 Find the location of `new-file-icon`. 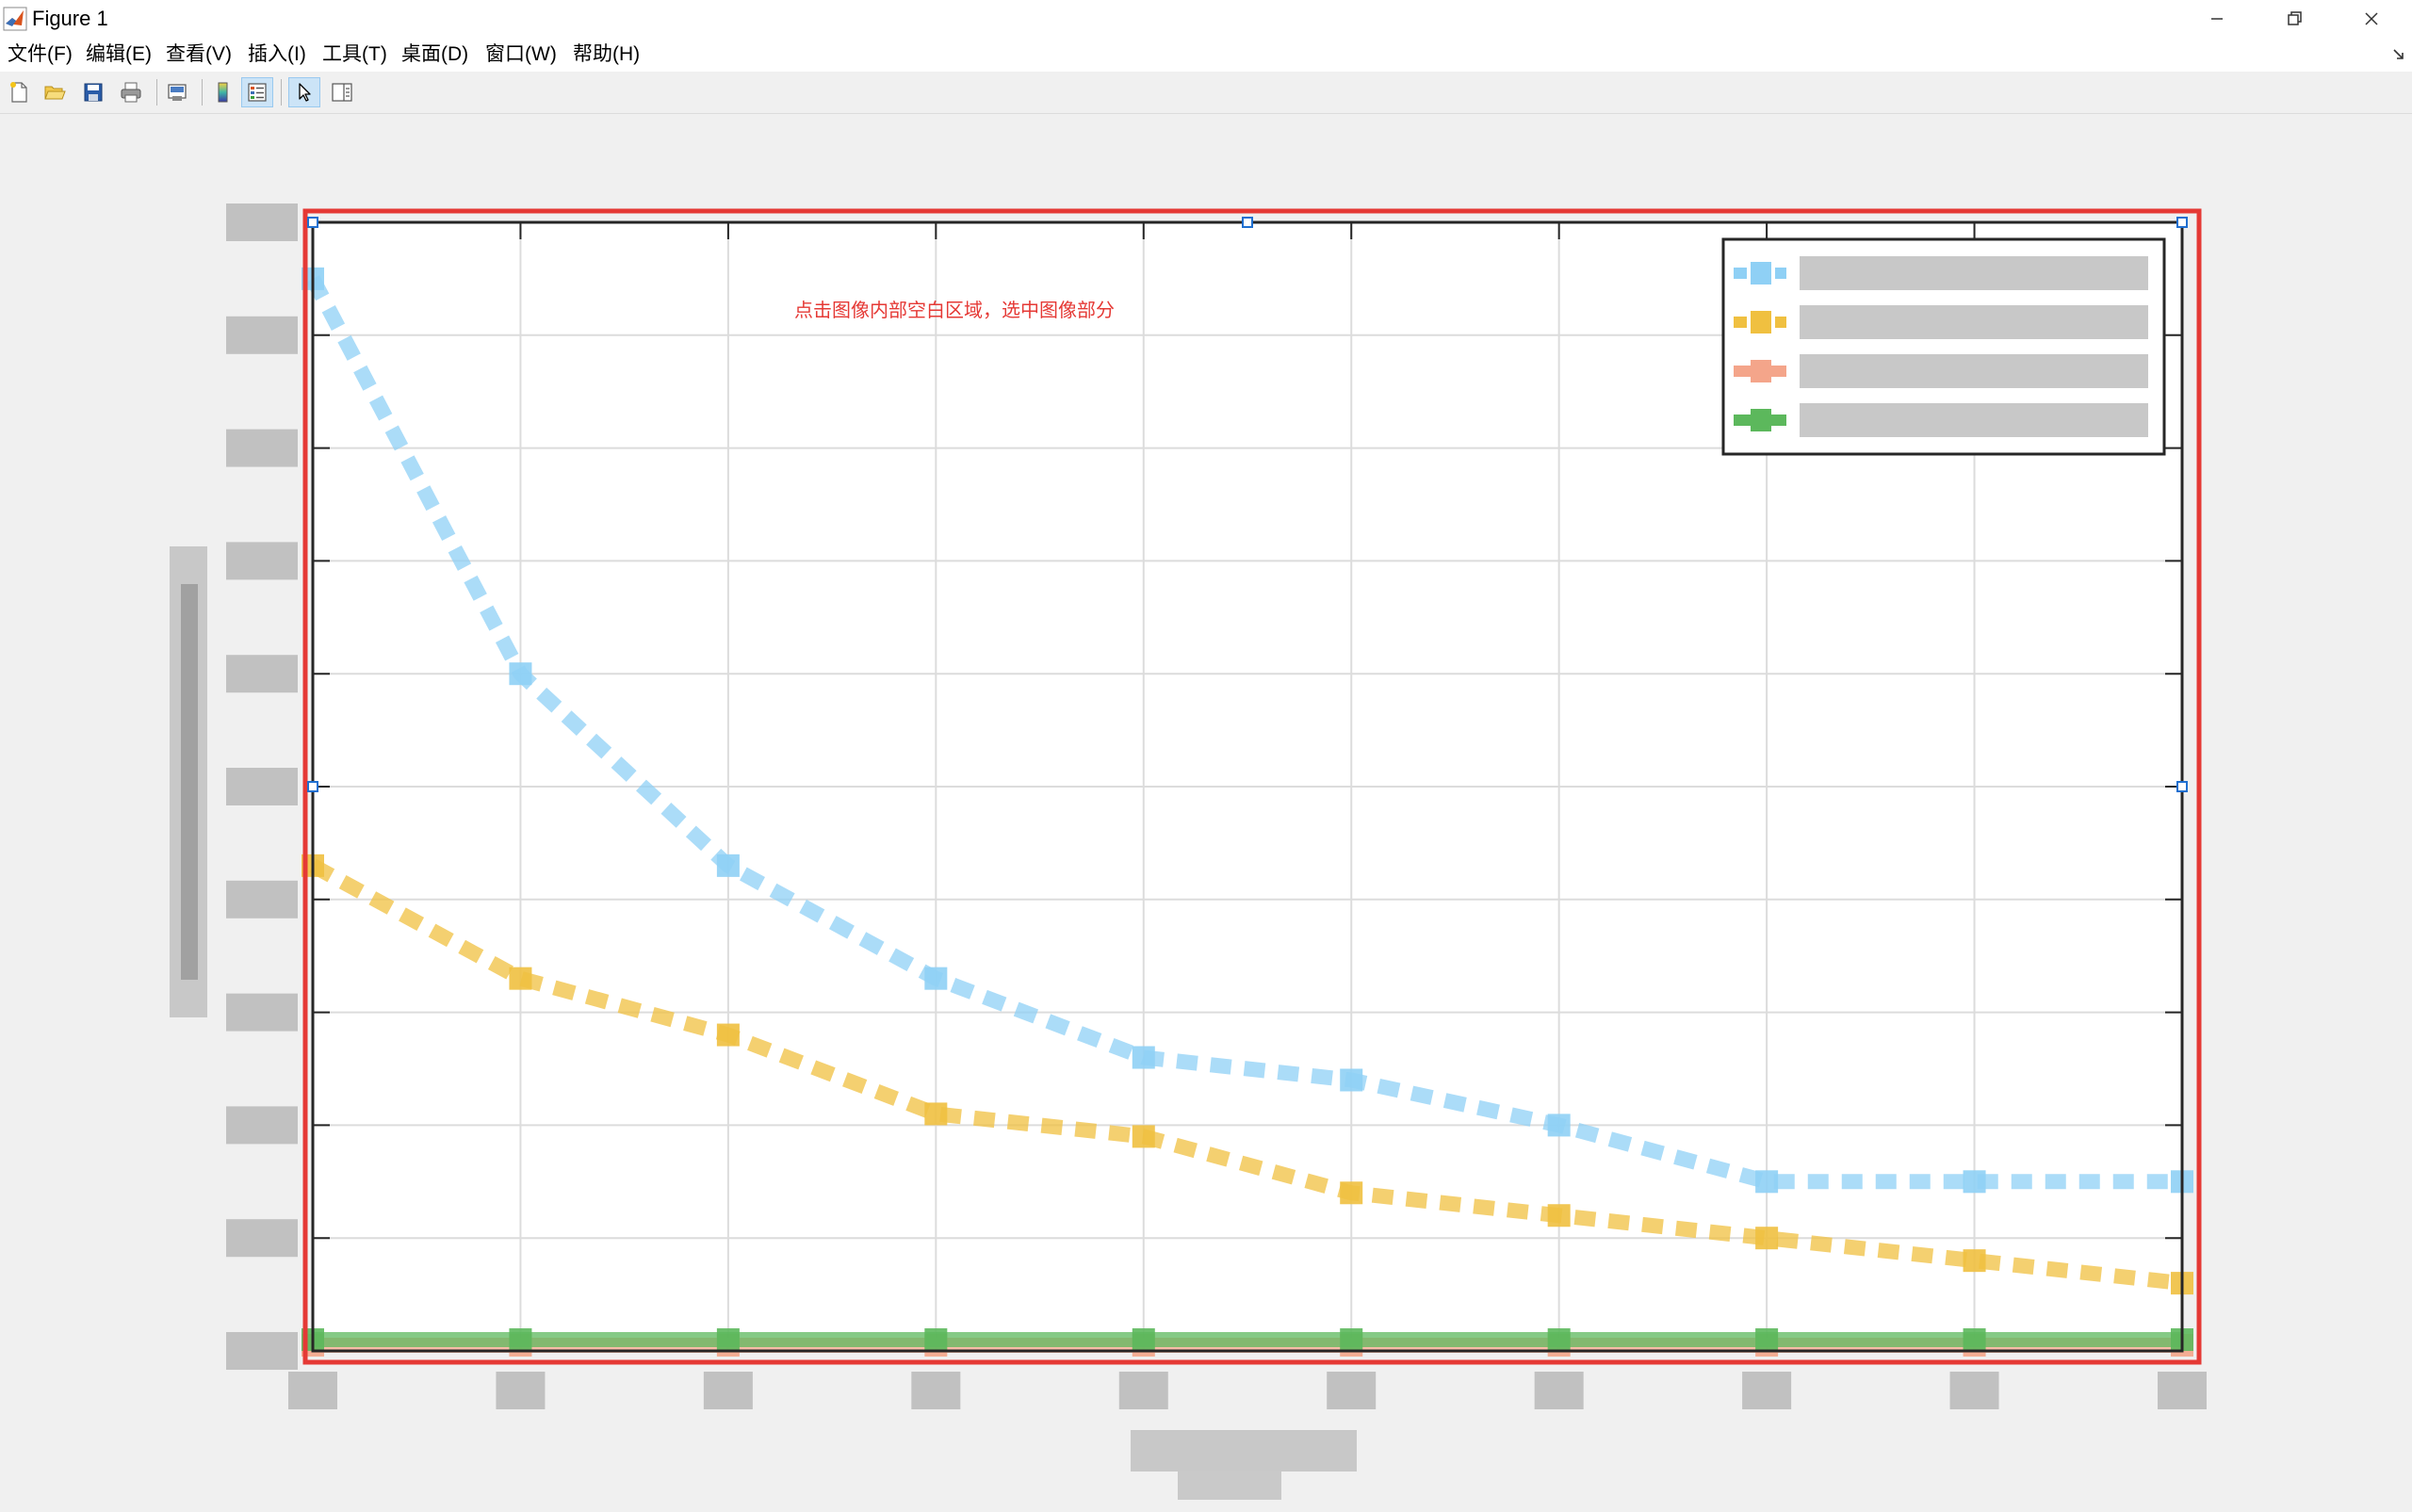

new-file-icon is located at coordinates (18, 92).